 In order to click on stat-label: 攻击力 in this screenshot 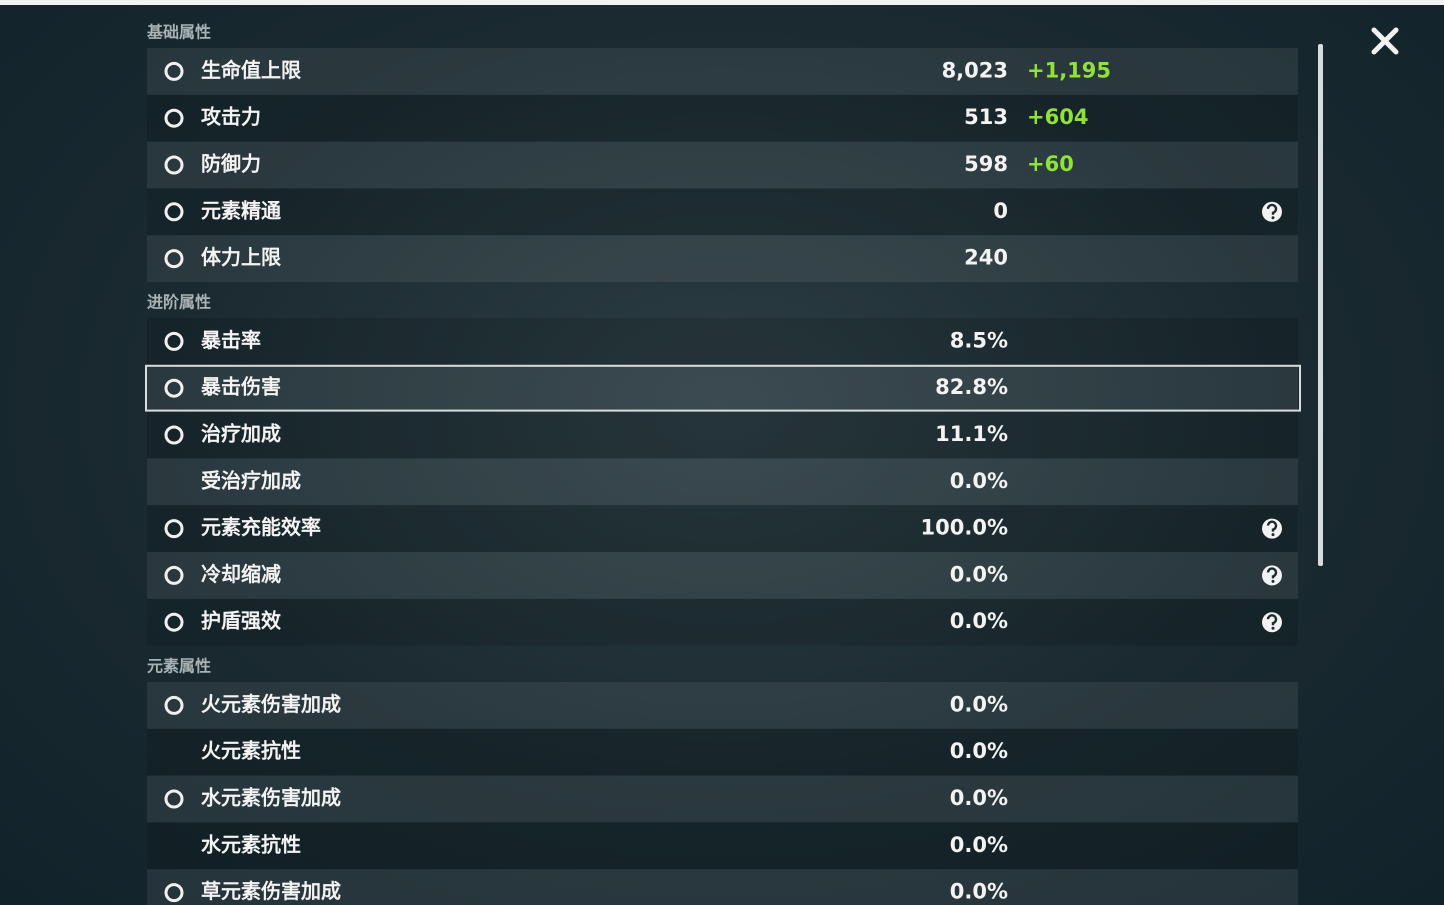, I will do `click(231, 117)`.